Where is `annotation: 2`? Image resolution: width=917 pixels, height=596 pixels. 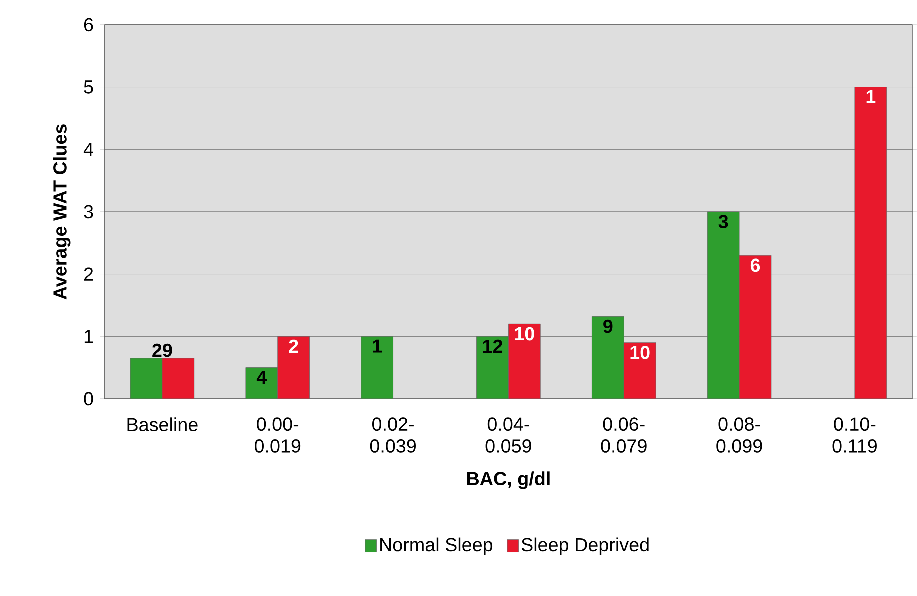 annotation: 2 is located at coordinates (293, 346).